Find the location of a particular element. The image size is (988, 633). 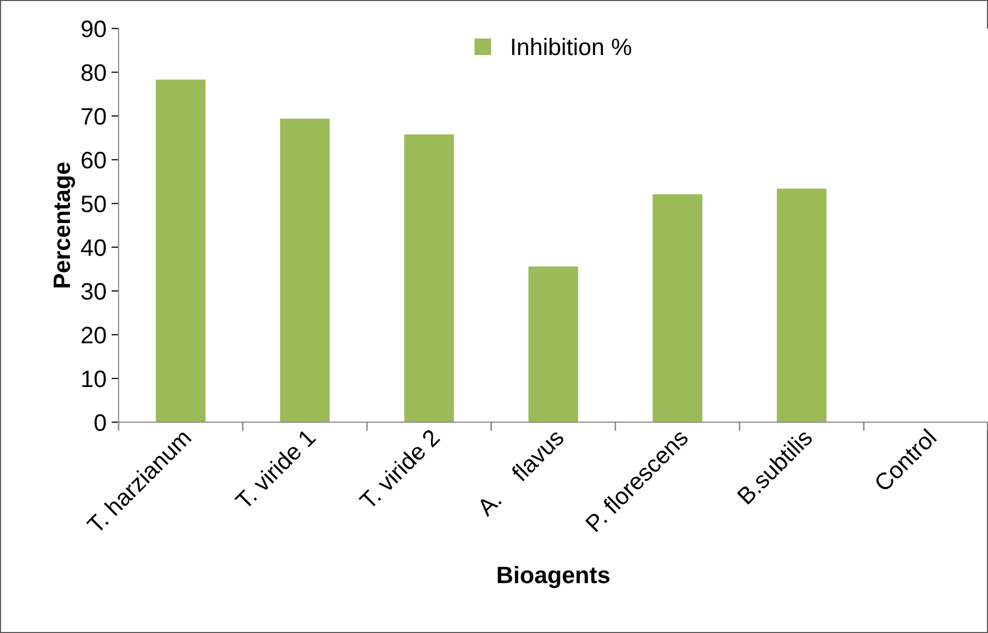

y-tick-label: 20 is located at coordinates (94, 335).